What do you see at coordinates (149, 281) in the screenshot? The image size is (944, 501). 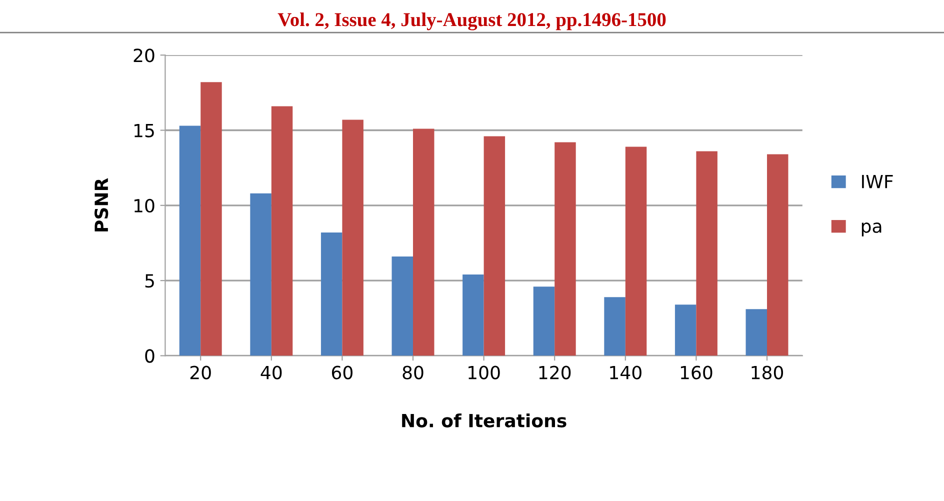 I see `y-tick-label: 5` at bounding box center [149, 281].